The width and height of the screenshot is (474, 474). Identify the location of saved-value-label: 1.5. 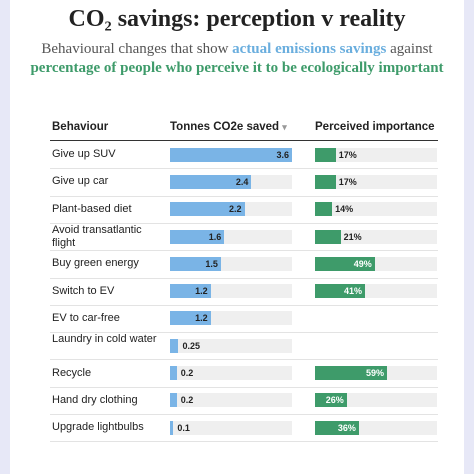
(211, 263).